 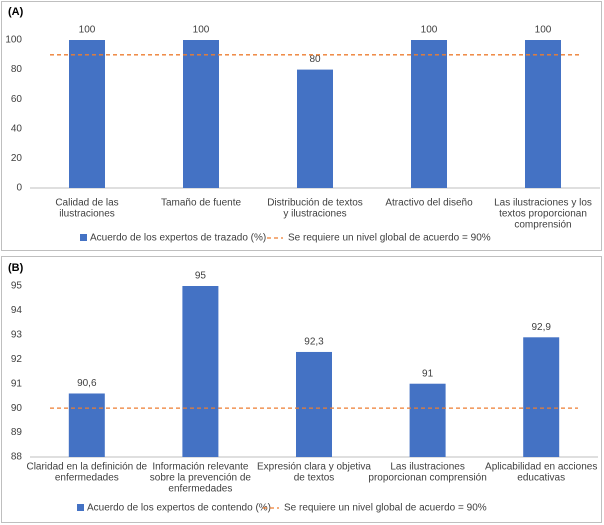 I want to click on x-tick-label: Distribución de textos, so click(x=315, y=203).